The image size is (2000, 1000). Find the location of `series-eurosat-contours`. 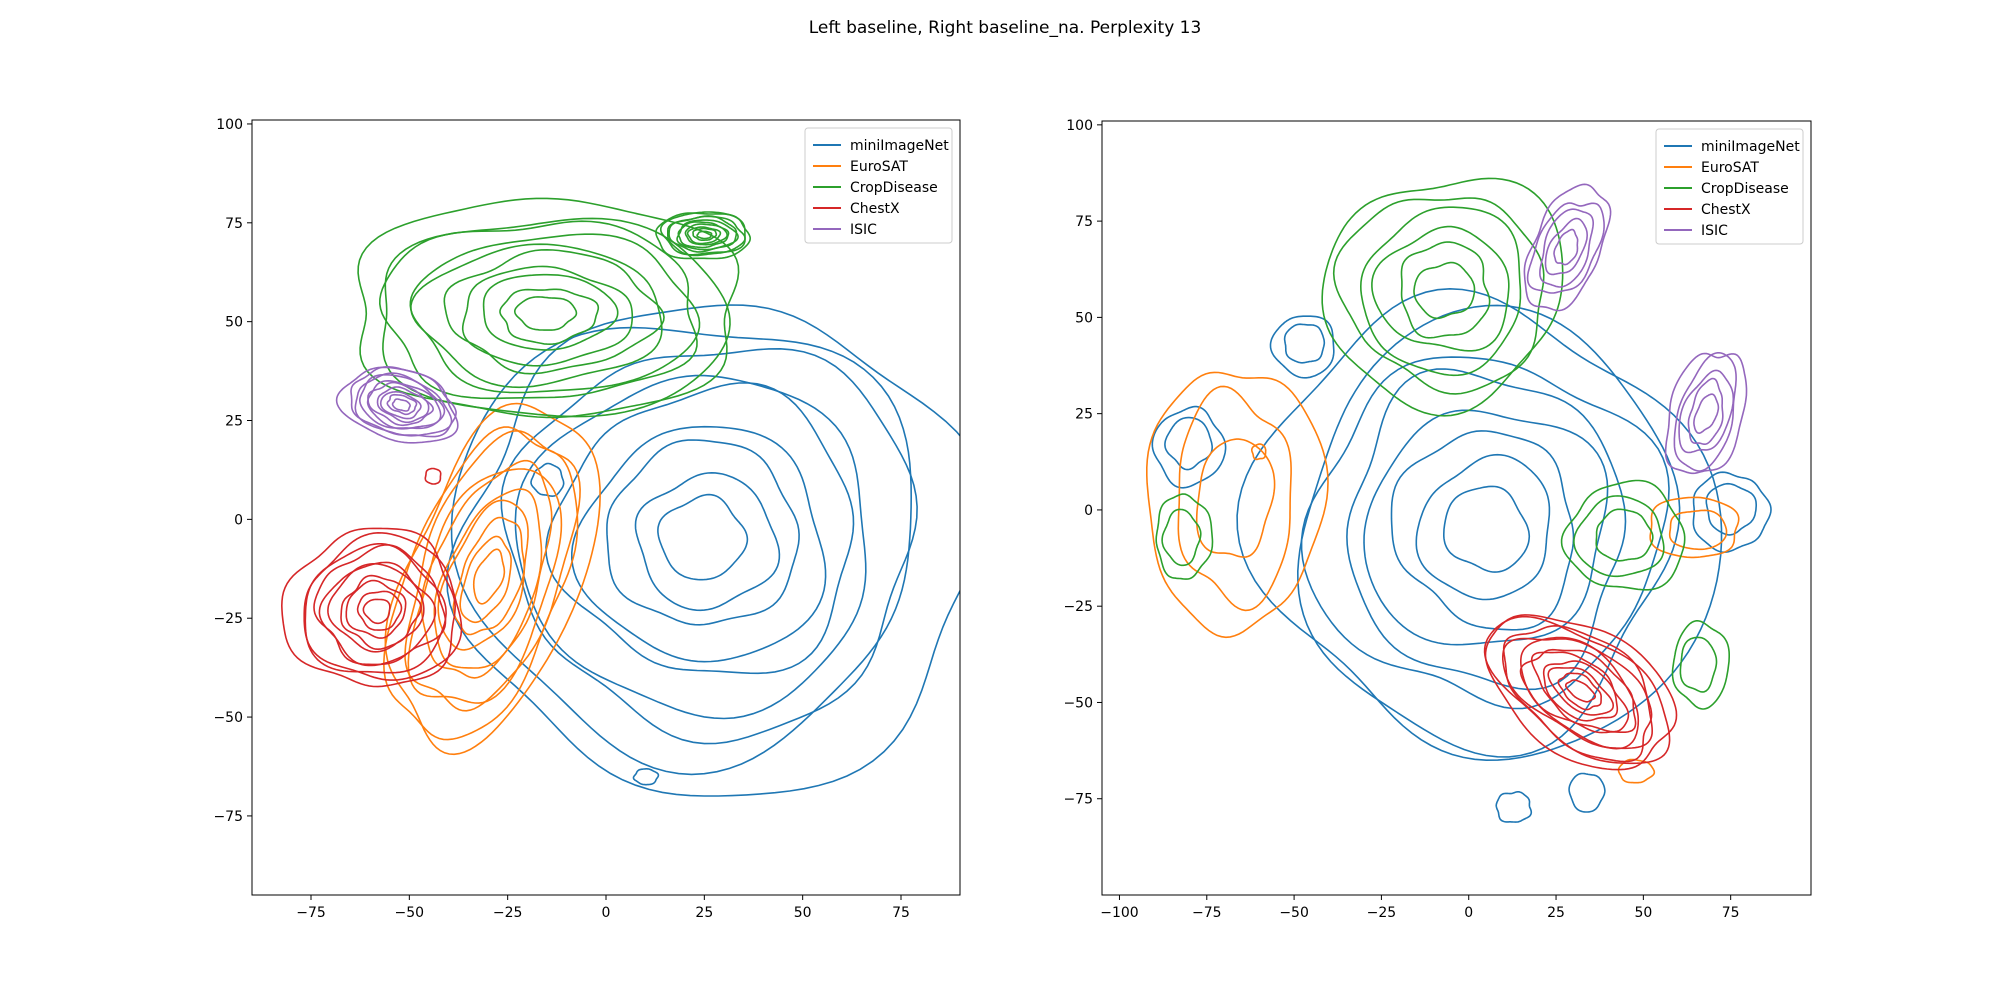

series-eurosat-contours is located at coordinates (1443, 577).